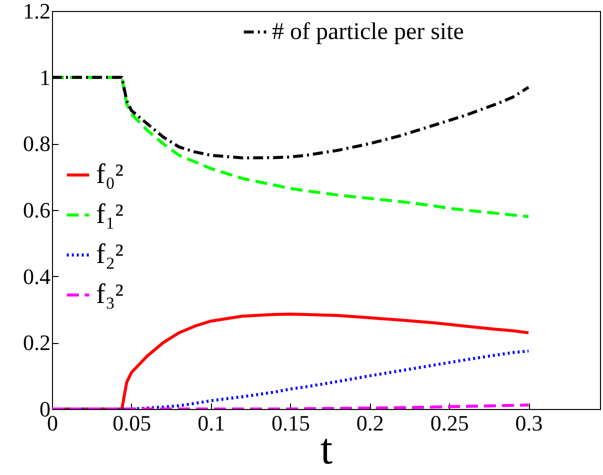 This screenshot has width=603, height=475. I want to click on y-tick-label: 1, so click(45, 77).